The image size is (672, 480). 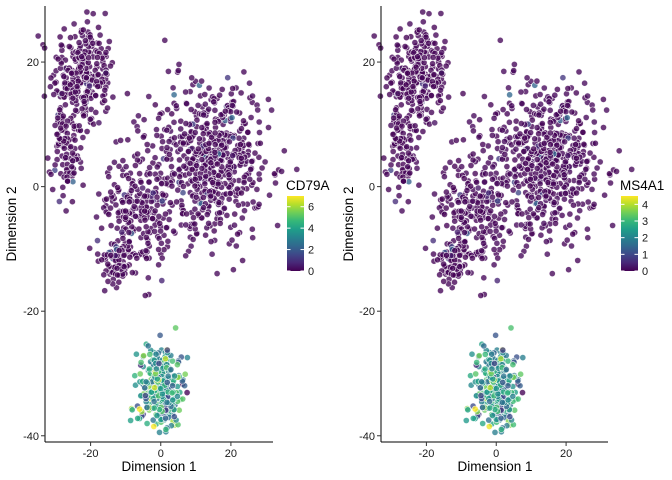 What do you see at coordinates (295, 233) in the screenshot?
I see `colorbar` at bounding box center [295, 233].